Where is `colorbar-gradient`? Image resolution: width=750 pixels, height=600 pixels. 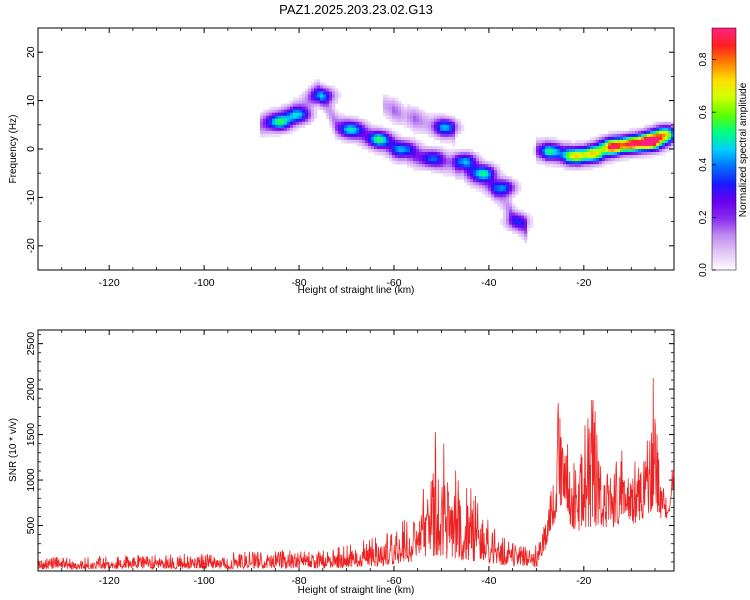 colorbar-gradient is located at coordinates (724, 149).